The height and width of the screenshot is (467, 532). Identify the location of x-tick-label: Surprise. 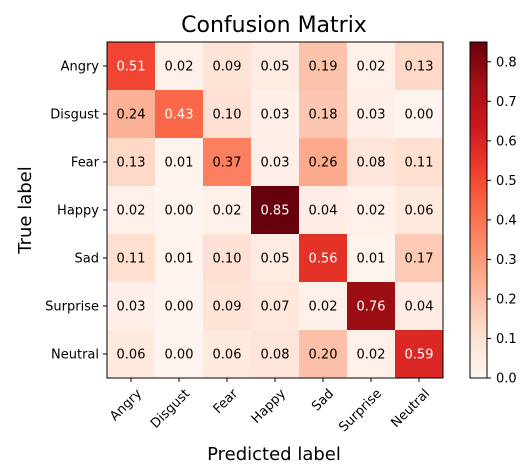
(360, 410).